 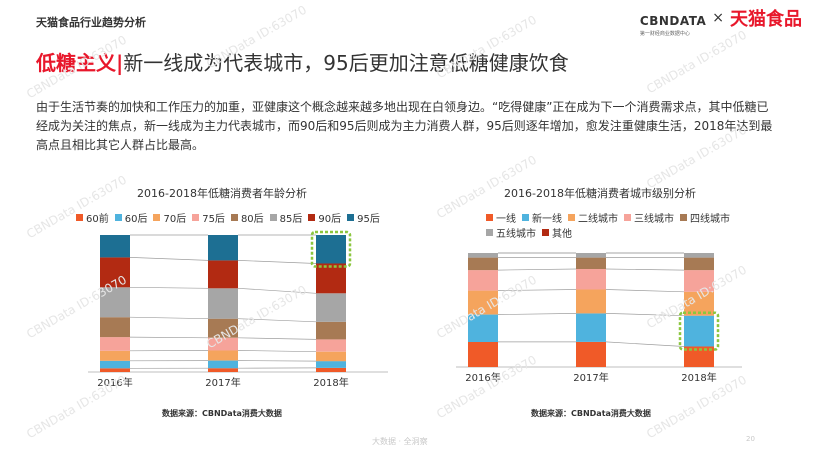 What do you see at coordinates (247, 217) in the screenshot?
I see `legend-item: 80后` at bounding box center [247, 217].